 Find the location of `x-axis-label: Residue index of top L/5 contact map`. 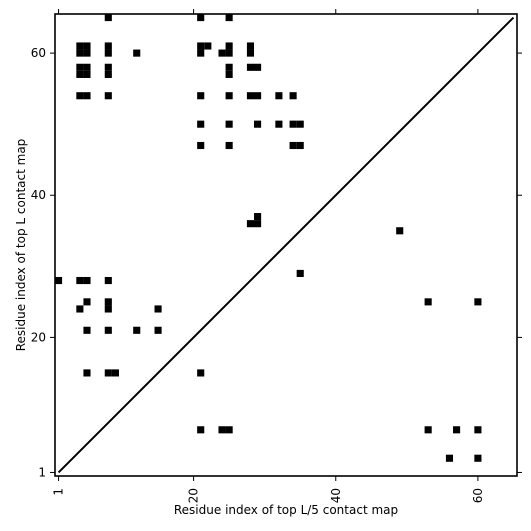

x-axis-label: Residue index of top L/5 contact map is located at coordinates (286, 510).